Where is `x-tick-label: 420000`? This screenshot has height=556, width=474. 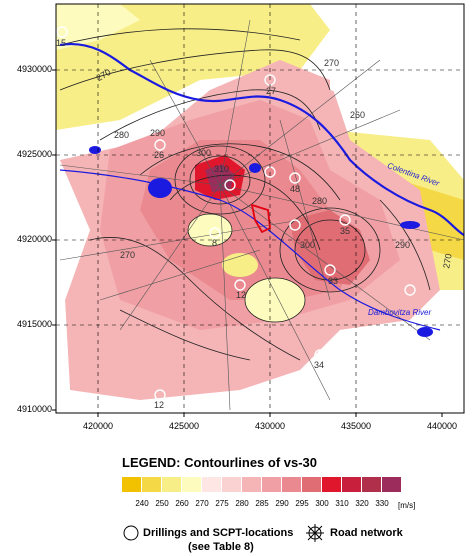 x-tick-label: 420000 is located at coordinates (98, 426).